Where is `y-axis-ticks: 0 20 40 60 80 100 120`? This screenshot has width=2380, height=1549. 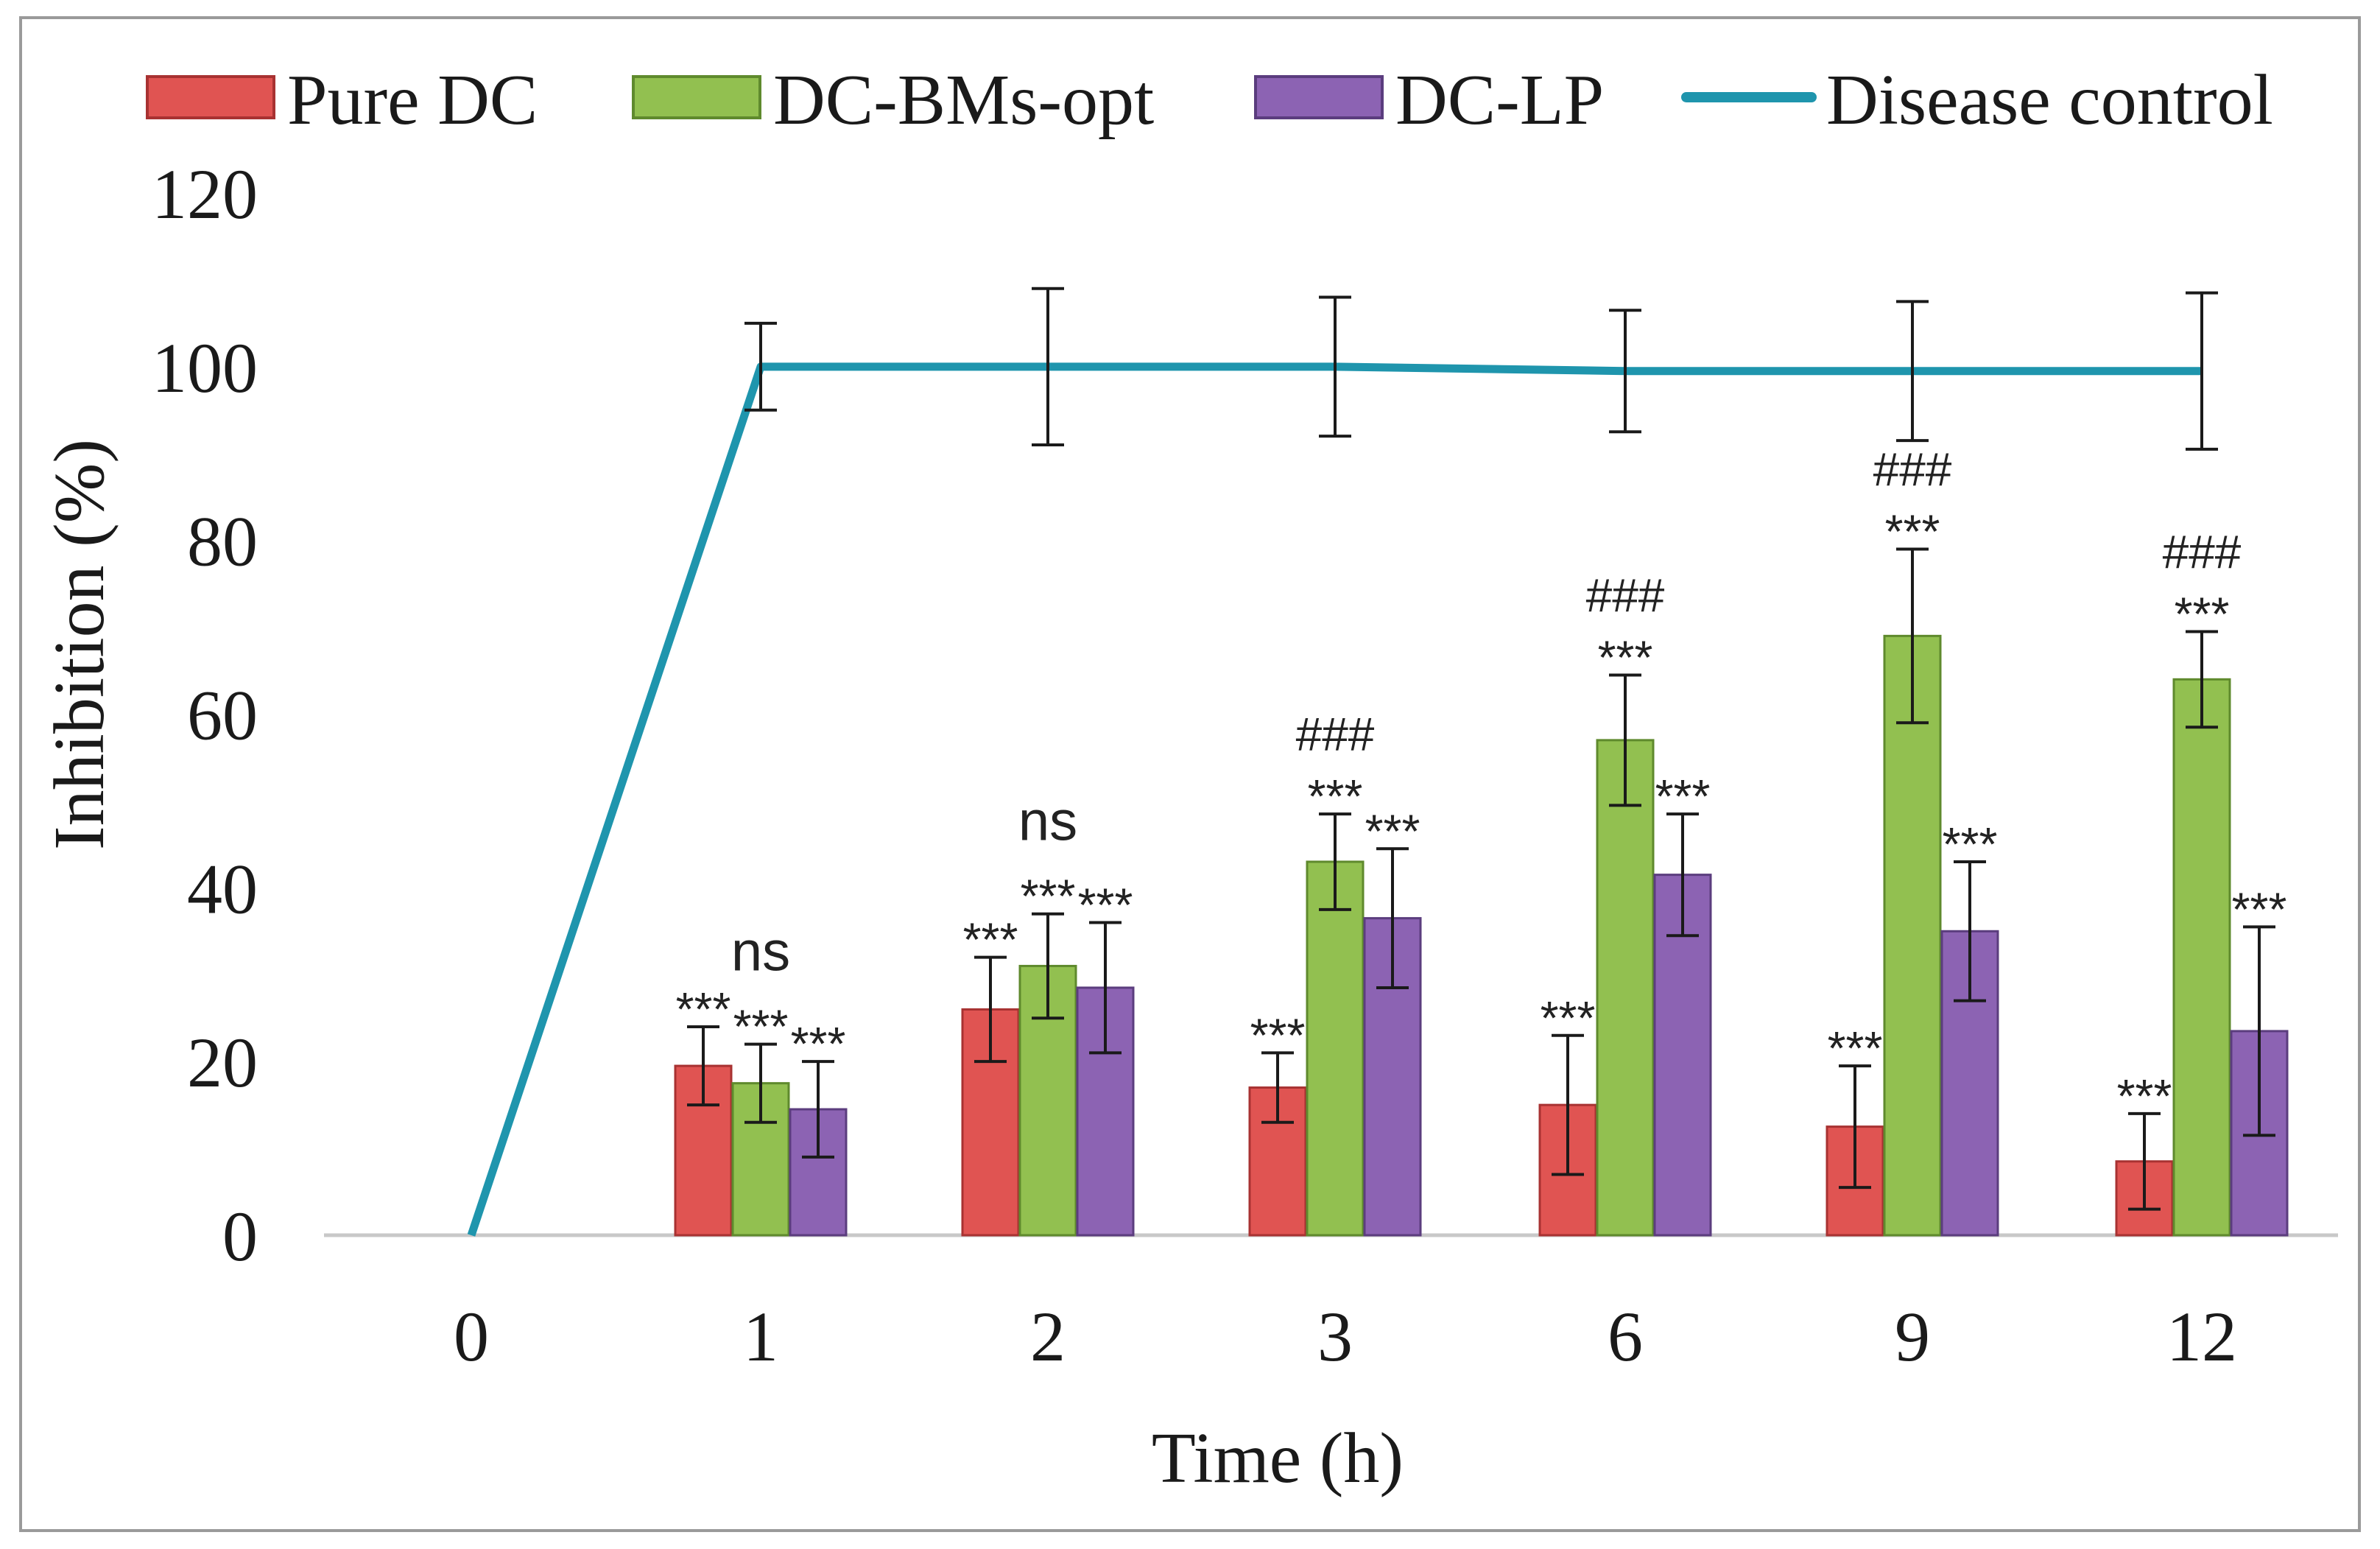
y-axis-ticks: 0 20 40 60 80 100 120 is located at coordinates (205, 715).